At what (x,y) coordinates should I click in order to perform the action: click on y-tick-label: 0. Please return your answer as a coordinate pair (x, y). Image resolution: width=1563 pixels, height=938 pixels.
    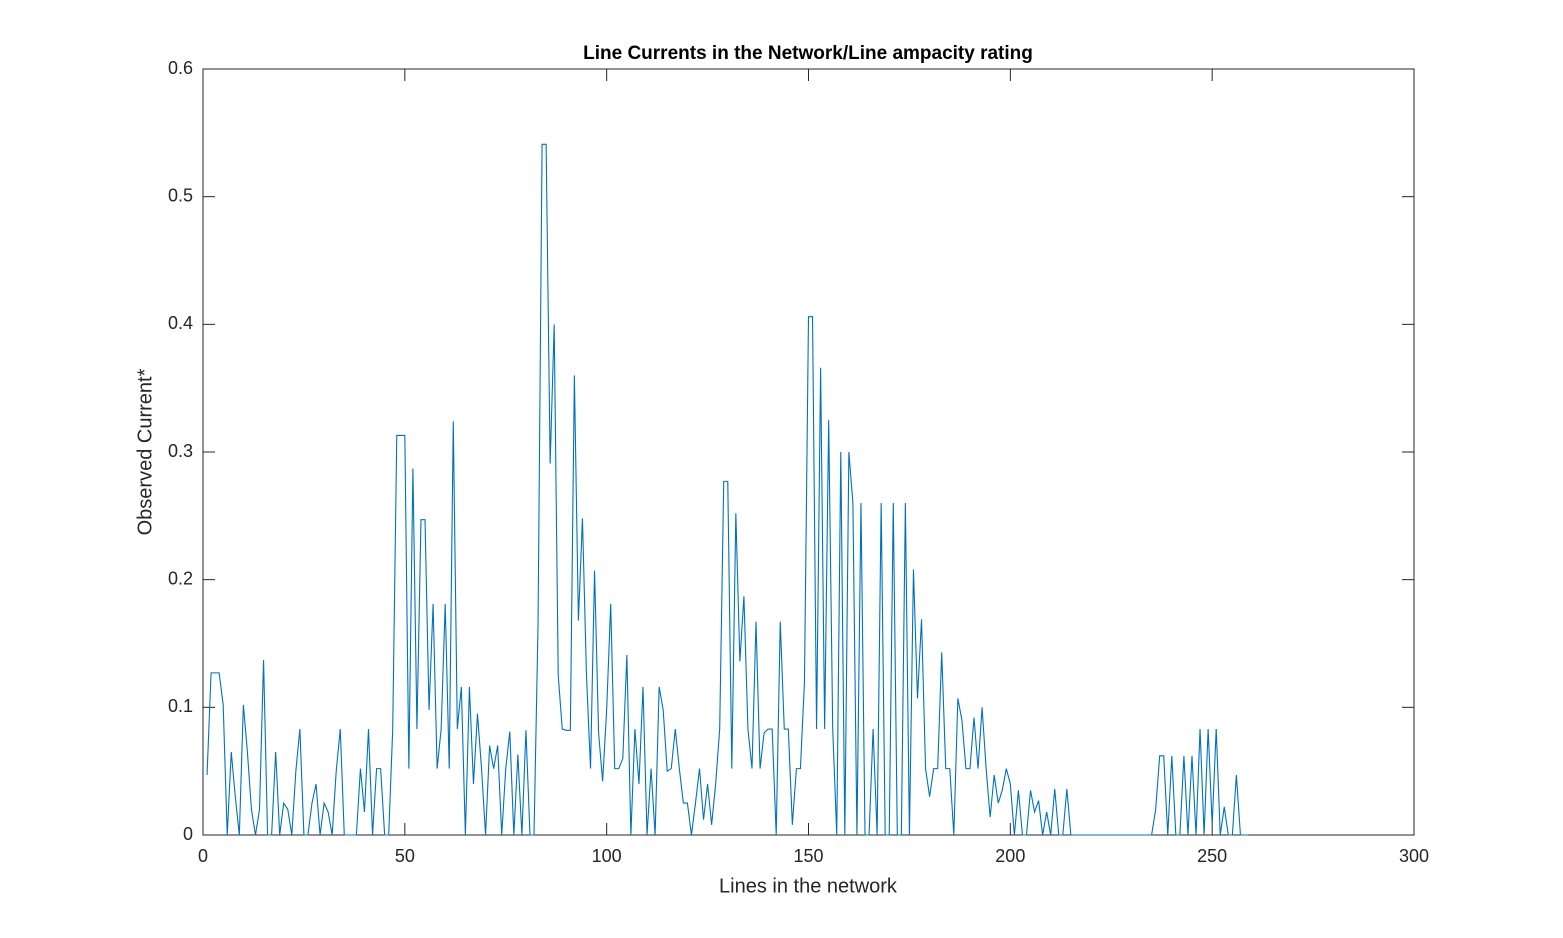
    Looking at the image, I should click on (188, 834).